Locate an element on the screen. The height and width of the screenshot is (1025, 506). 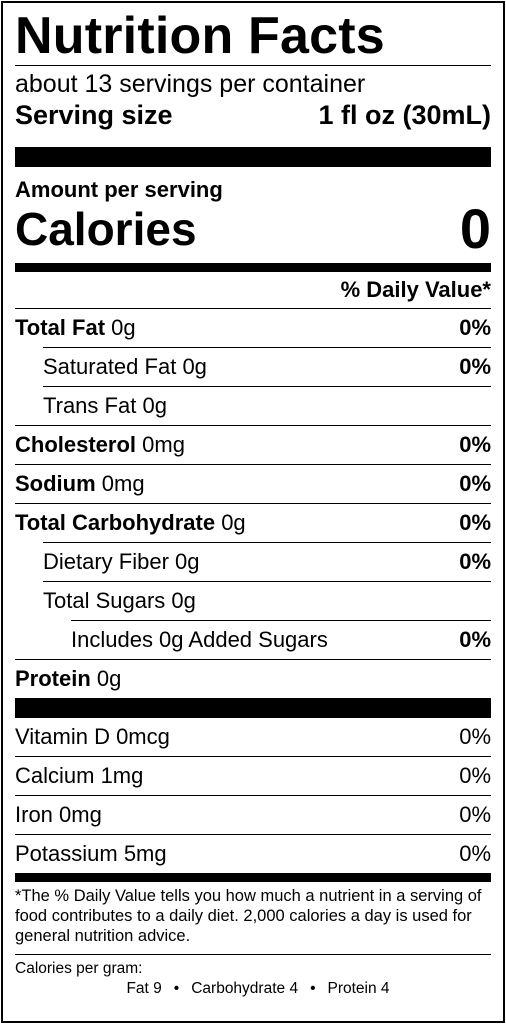
nutrient-row-added-sugars: Includes 0g Added Sugars 0% is located at coordinates (281, 639).